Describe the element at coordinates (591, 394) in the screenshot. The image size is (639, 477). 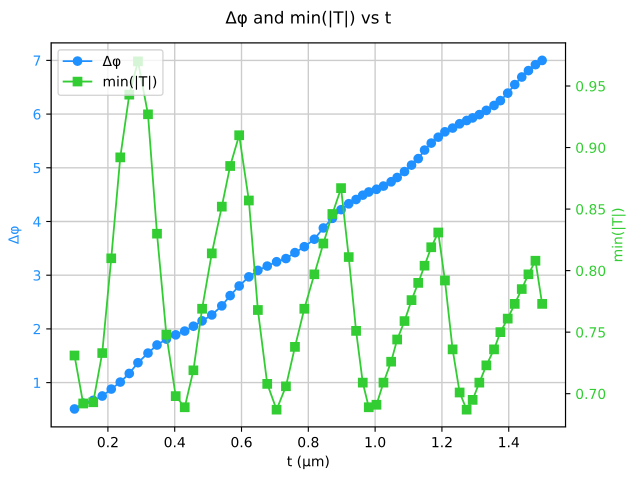
I see `y2-tick-label: 0.70` at that location.